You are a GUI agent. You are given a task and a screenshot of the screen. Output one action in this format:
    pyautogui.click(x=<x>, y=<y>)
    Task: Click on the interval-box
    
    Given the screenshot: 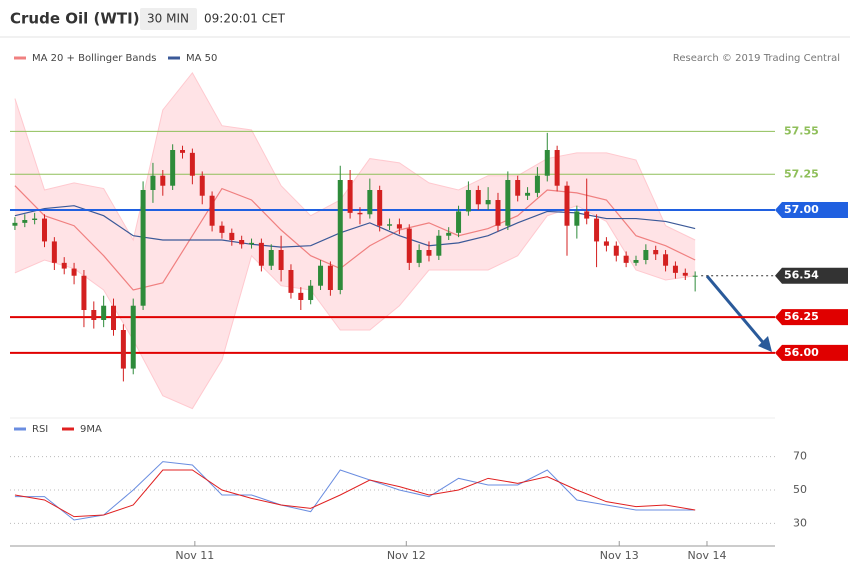 What is the action you would take?
    pyautogui.click(x=168, y=19)
    